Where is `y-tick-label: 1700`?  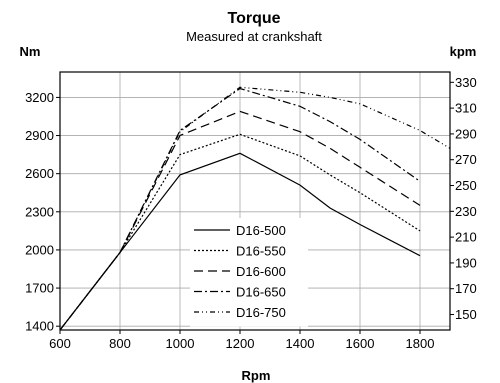 y-tick-label: 1700 is located at coordinates (39, 288).